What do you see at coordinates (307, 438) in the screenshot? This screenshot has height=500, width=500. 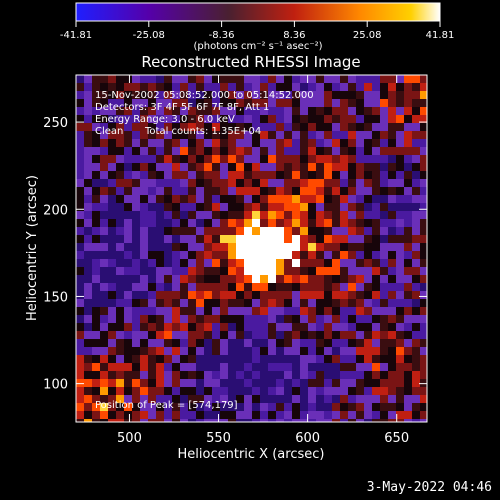 I see `x-tick-label: 600` at bounding box center [307, 438].